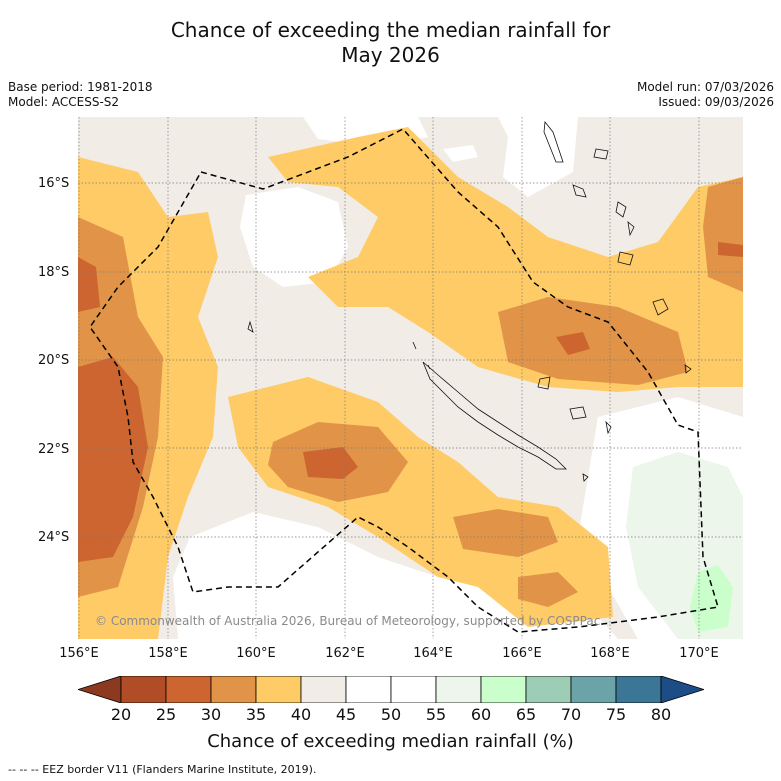 Image resolution: width=781 pixels, height=781 pixels. What do you see at coordinates (661, 714) in the screenshot?
I see `colorbar-tick-label: 80` at bounding box center [661, 714].